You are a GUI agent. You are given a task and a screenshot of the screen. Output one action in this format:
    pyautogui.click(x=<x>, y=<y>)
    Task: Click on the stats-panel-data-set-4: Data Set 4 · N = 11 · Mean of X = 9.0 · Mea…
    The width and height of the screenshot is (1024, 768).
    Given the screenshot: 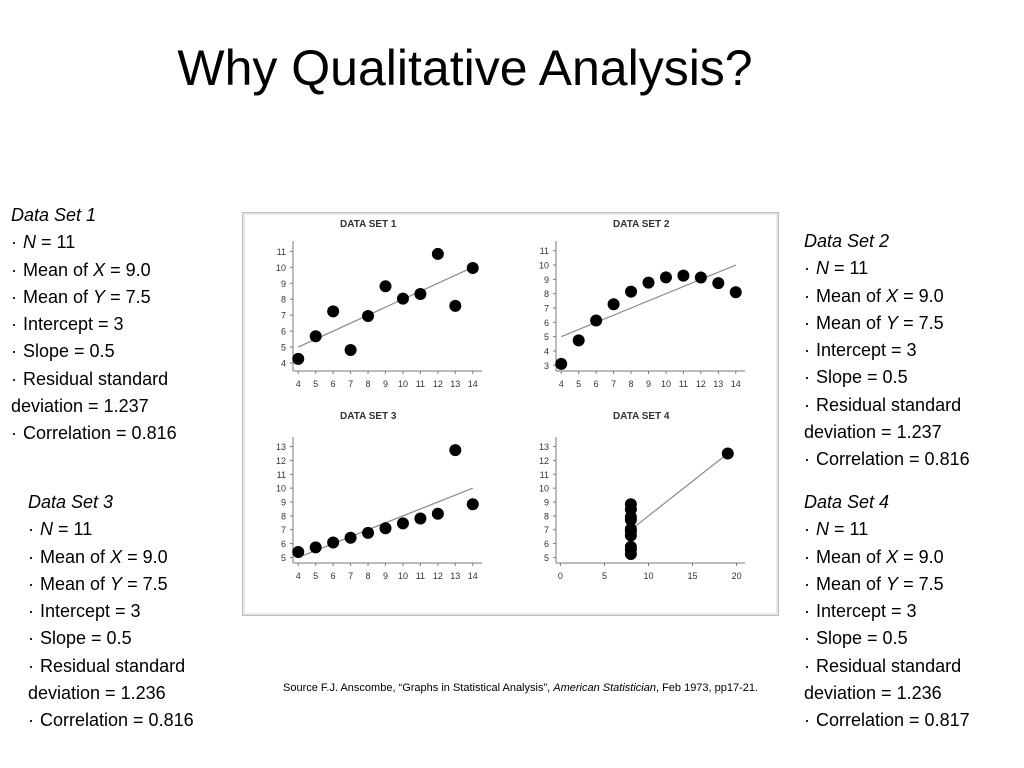 What is the action you would take?
    pyautogui.click(x=906, y=612)
    